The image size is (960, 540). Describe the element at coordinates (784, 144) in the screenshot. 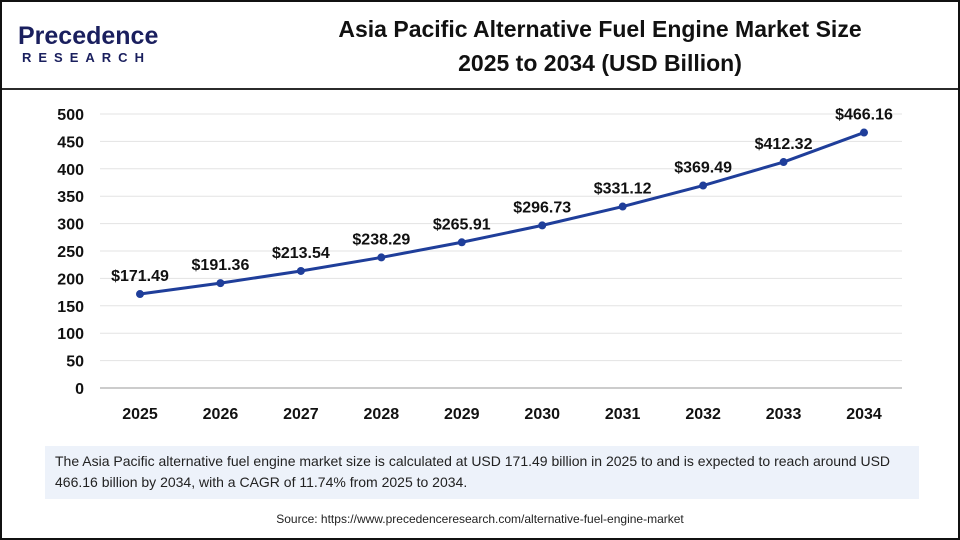

I see `data-label: $412.32` at that location.